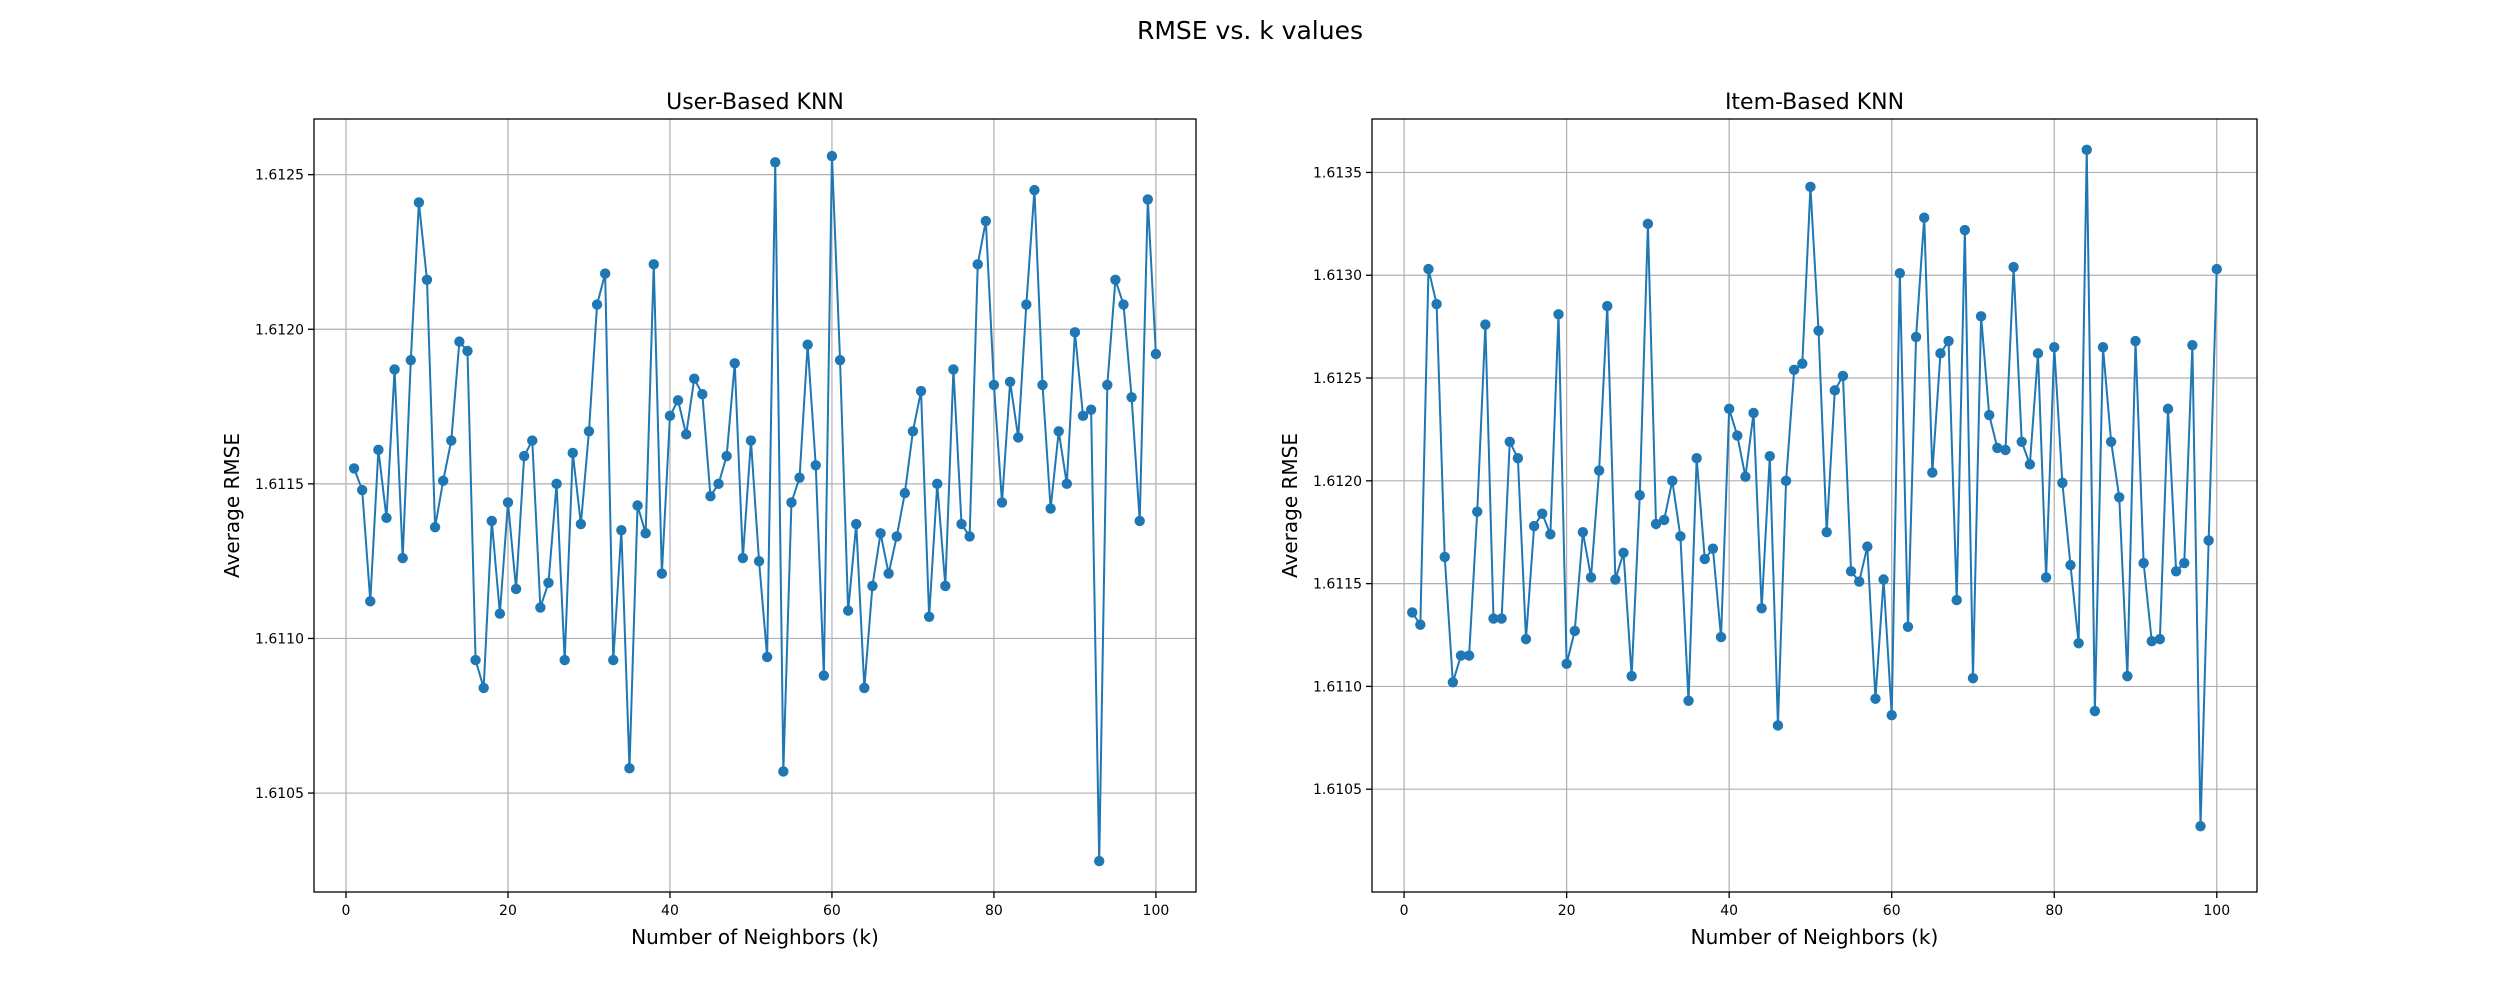  I want to click on user-based-x-tick-label: 0, so click(346, 911).